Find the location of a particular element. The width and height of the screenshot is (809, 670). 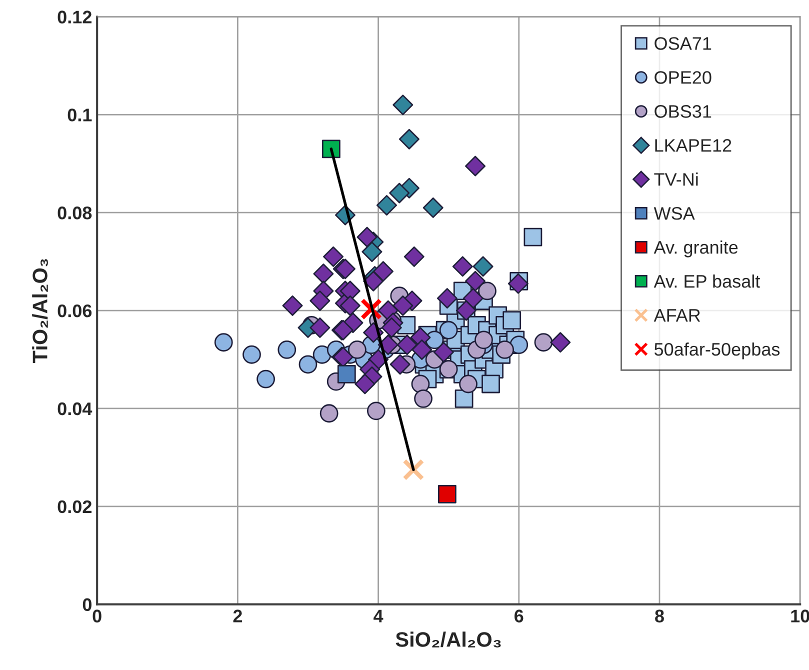

x-tick-label: 6 is located at coordinates (519, 616).